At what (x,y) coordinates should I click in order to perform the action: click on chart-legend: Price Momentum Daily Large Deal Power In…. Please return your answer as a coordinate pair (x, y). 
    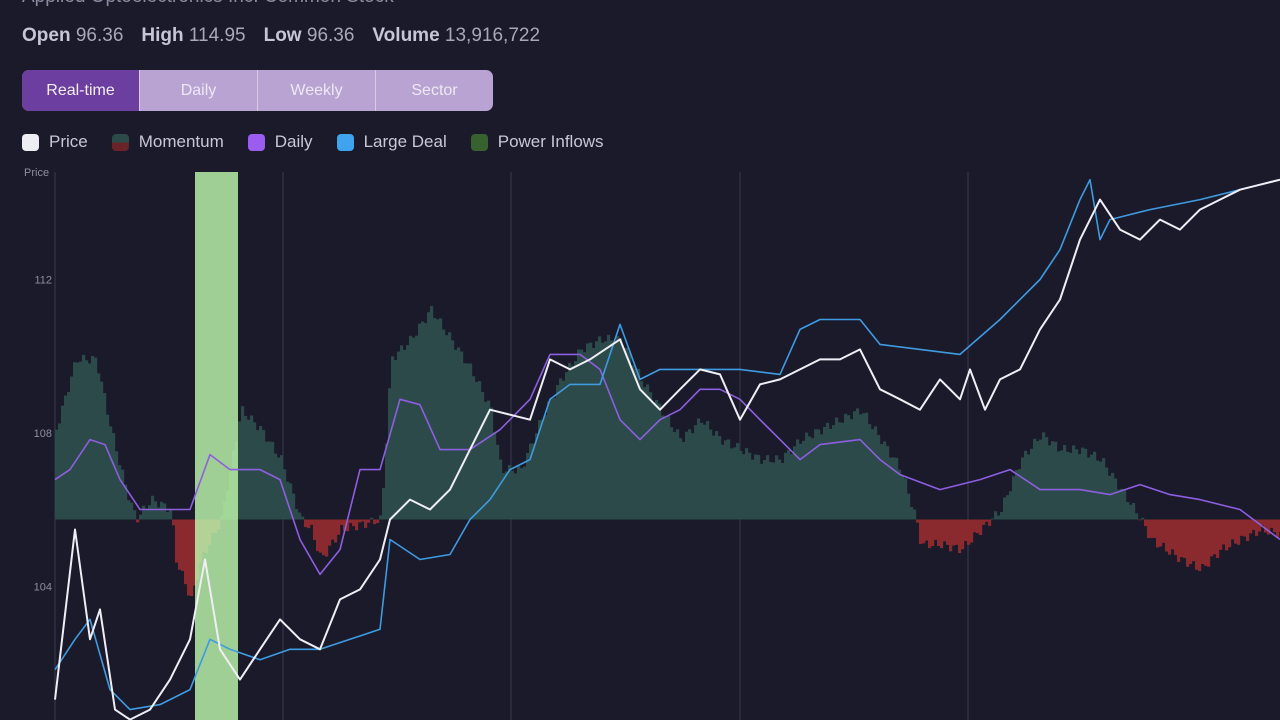
    Looking at the image, I should click on (313, 142).